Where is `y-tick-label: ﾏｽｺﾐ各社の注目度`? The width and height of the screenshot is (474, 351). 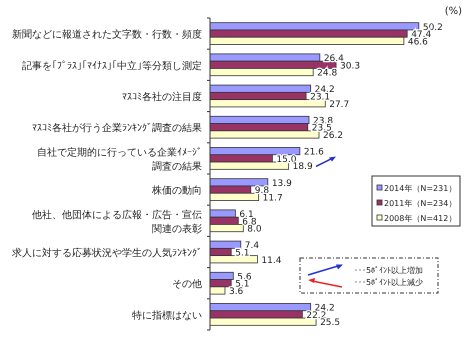
y-tick-label: ﾏｽｺﾐ各社の注目度 is located at coordinates (162, 97).